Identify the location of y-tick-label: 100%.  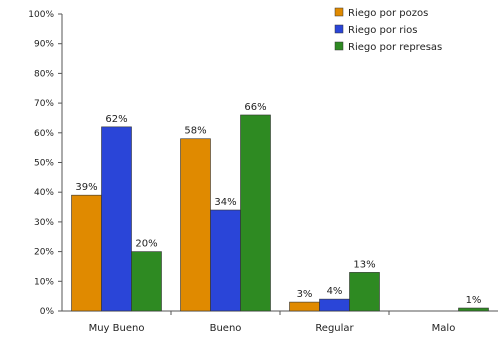
(41, 15).